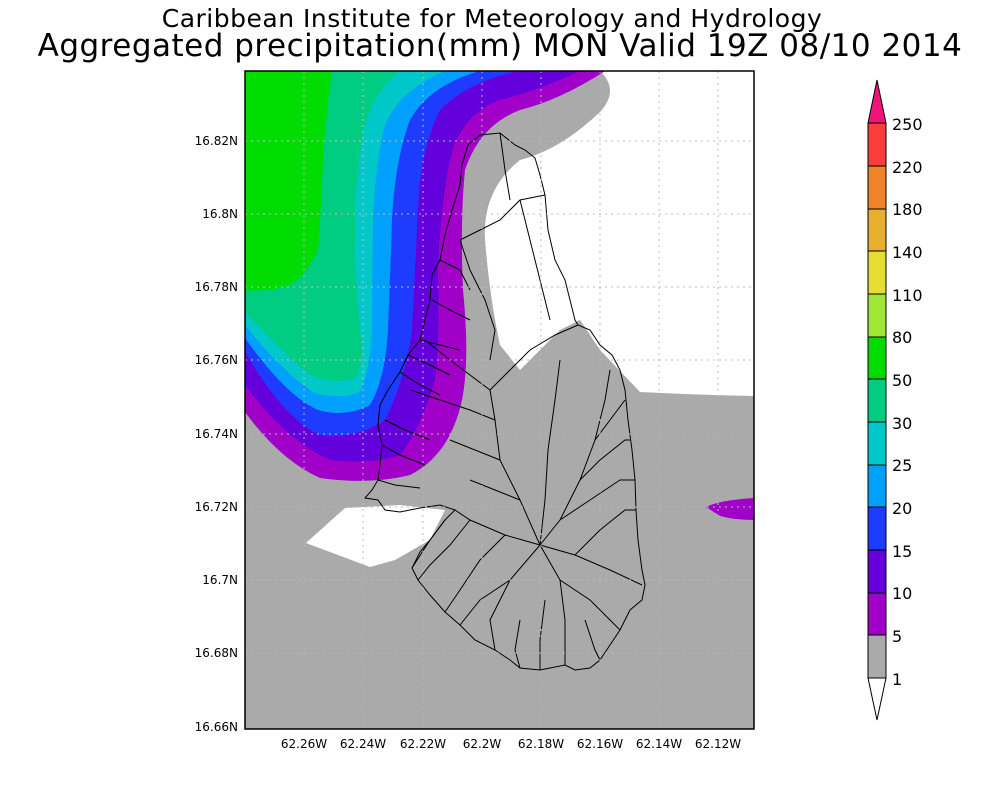 This screenshot has width=1000, height=800. I want to click on lon-label: 62.12W, so click(718, 744).